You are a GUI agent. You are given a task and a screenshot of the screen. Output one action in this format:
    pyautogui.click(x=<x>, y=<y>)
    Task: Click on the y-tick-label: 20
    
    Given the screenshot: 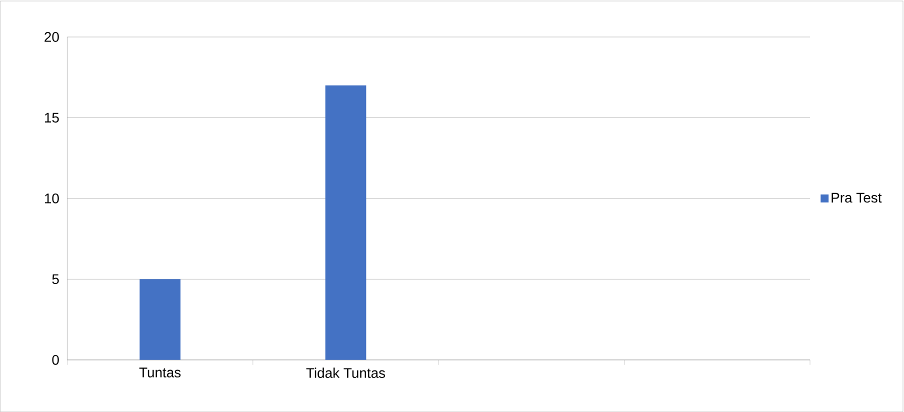 What is the action you would take?
    pyautogui.click(x=51, y=37)
    